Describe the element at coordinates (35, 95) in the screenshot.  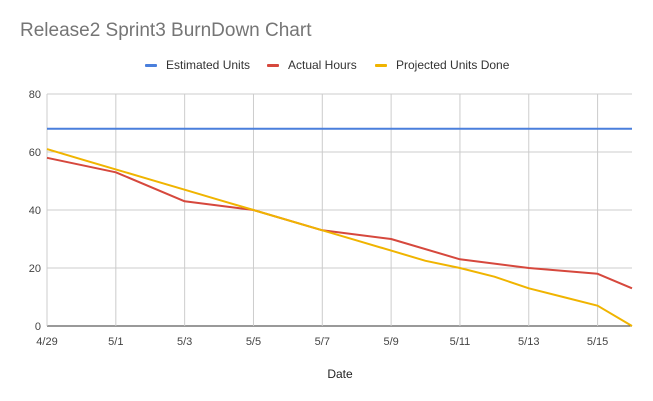
I see `y-tick-label-80: 80` at that location.